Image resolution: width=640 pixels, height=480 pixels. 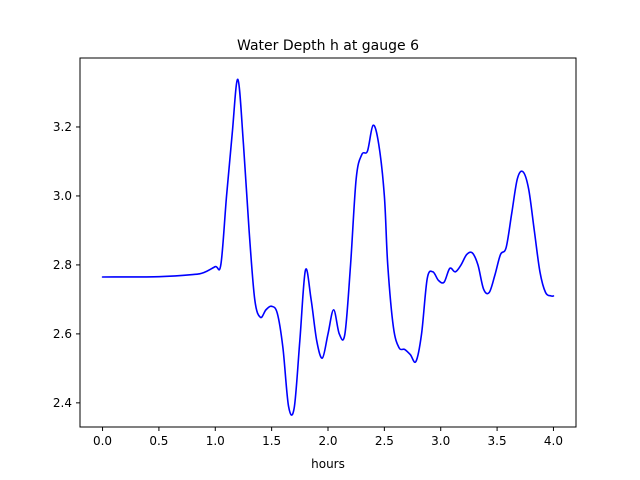 I want to click on y-tick-label: 2.4, so click(x=62, y=403).